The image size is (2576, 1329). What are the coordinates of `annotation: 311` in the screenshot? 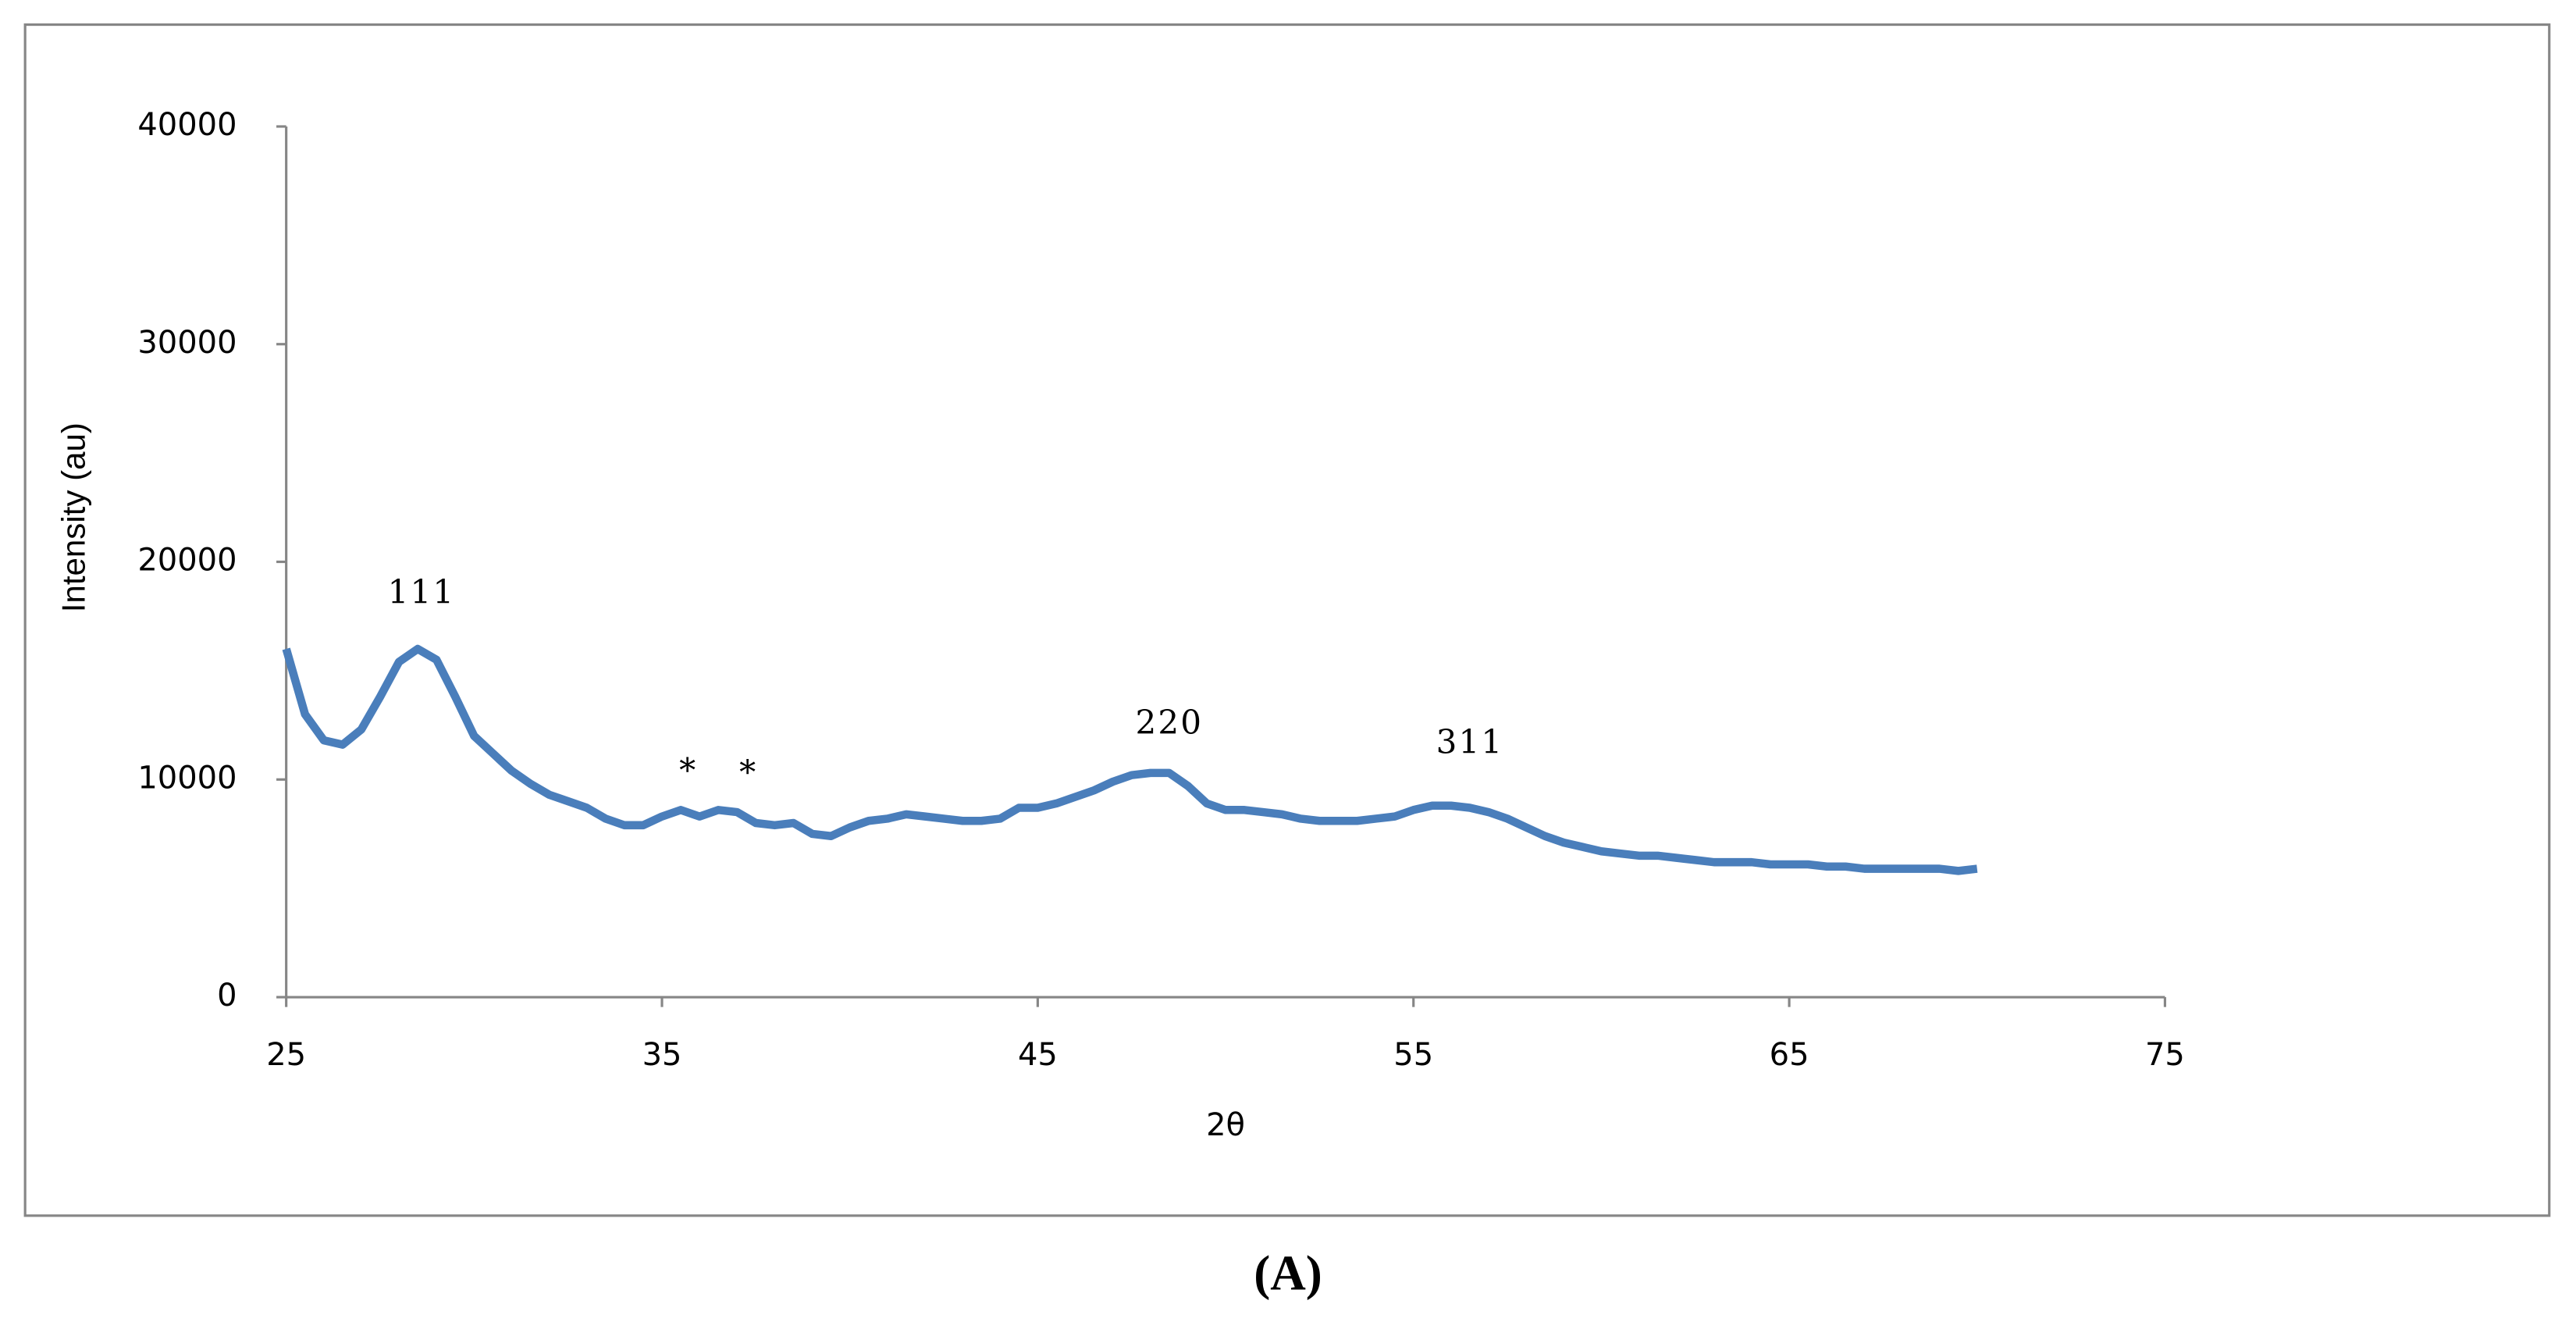 It's located at (1470, 742).